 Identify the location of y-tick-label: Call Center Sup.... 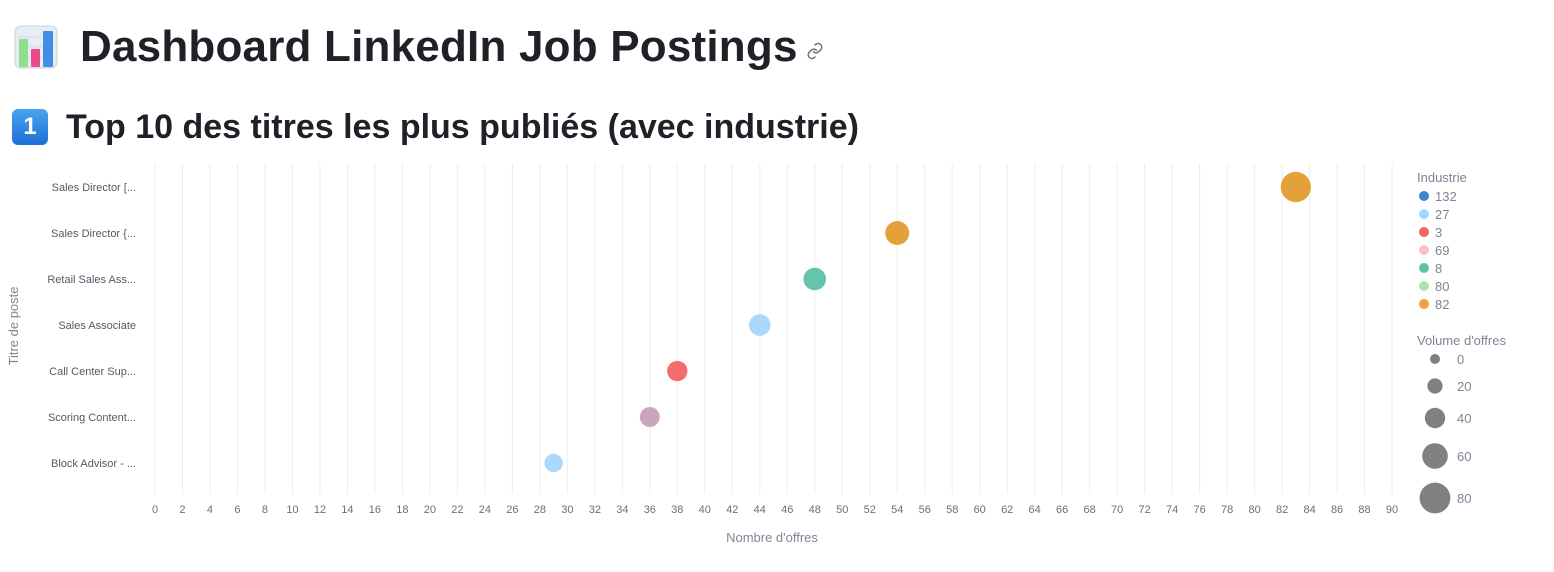
(92, 372).